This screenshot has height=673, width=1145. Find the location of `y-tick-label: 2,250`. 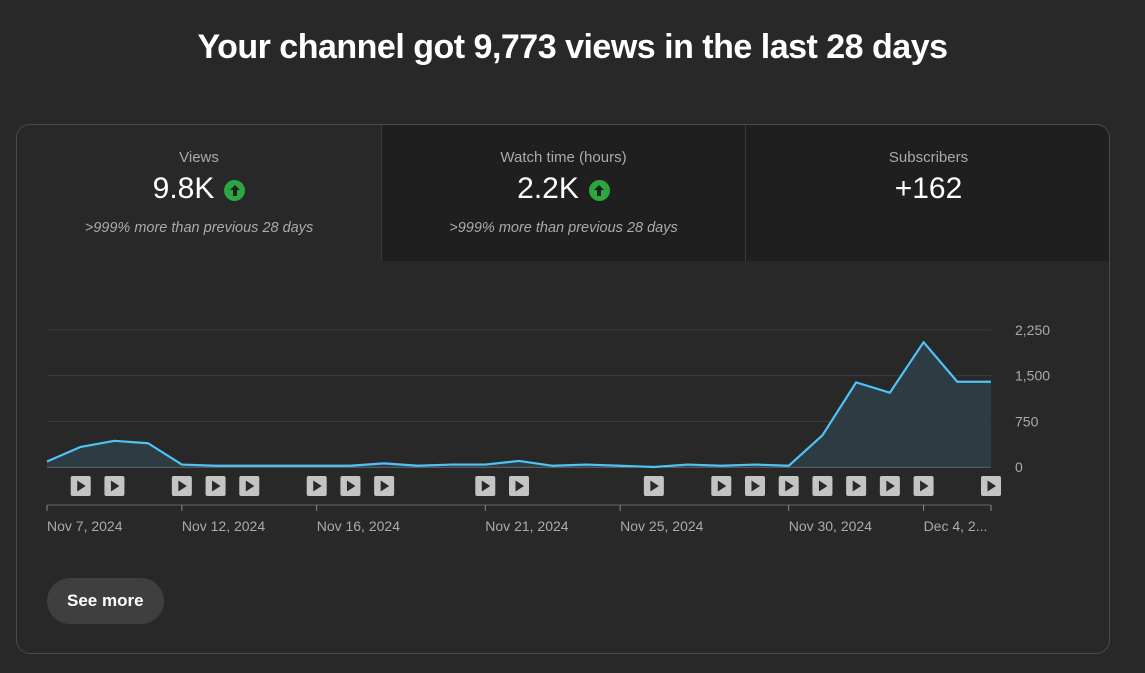

y-tick-label: 2,250 is located at coordinates (1032, 330).